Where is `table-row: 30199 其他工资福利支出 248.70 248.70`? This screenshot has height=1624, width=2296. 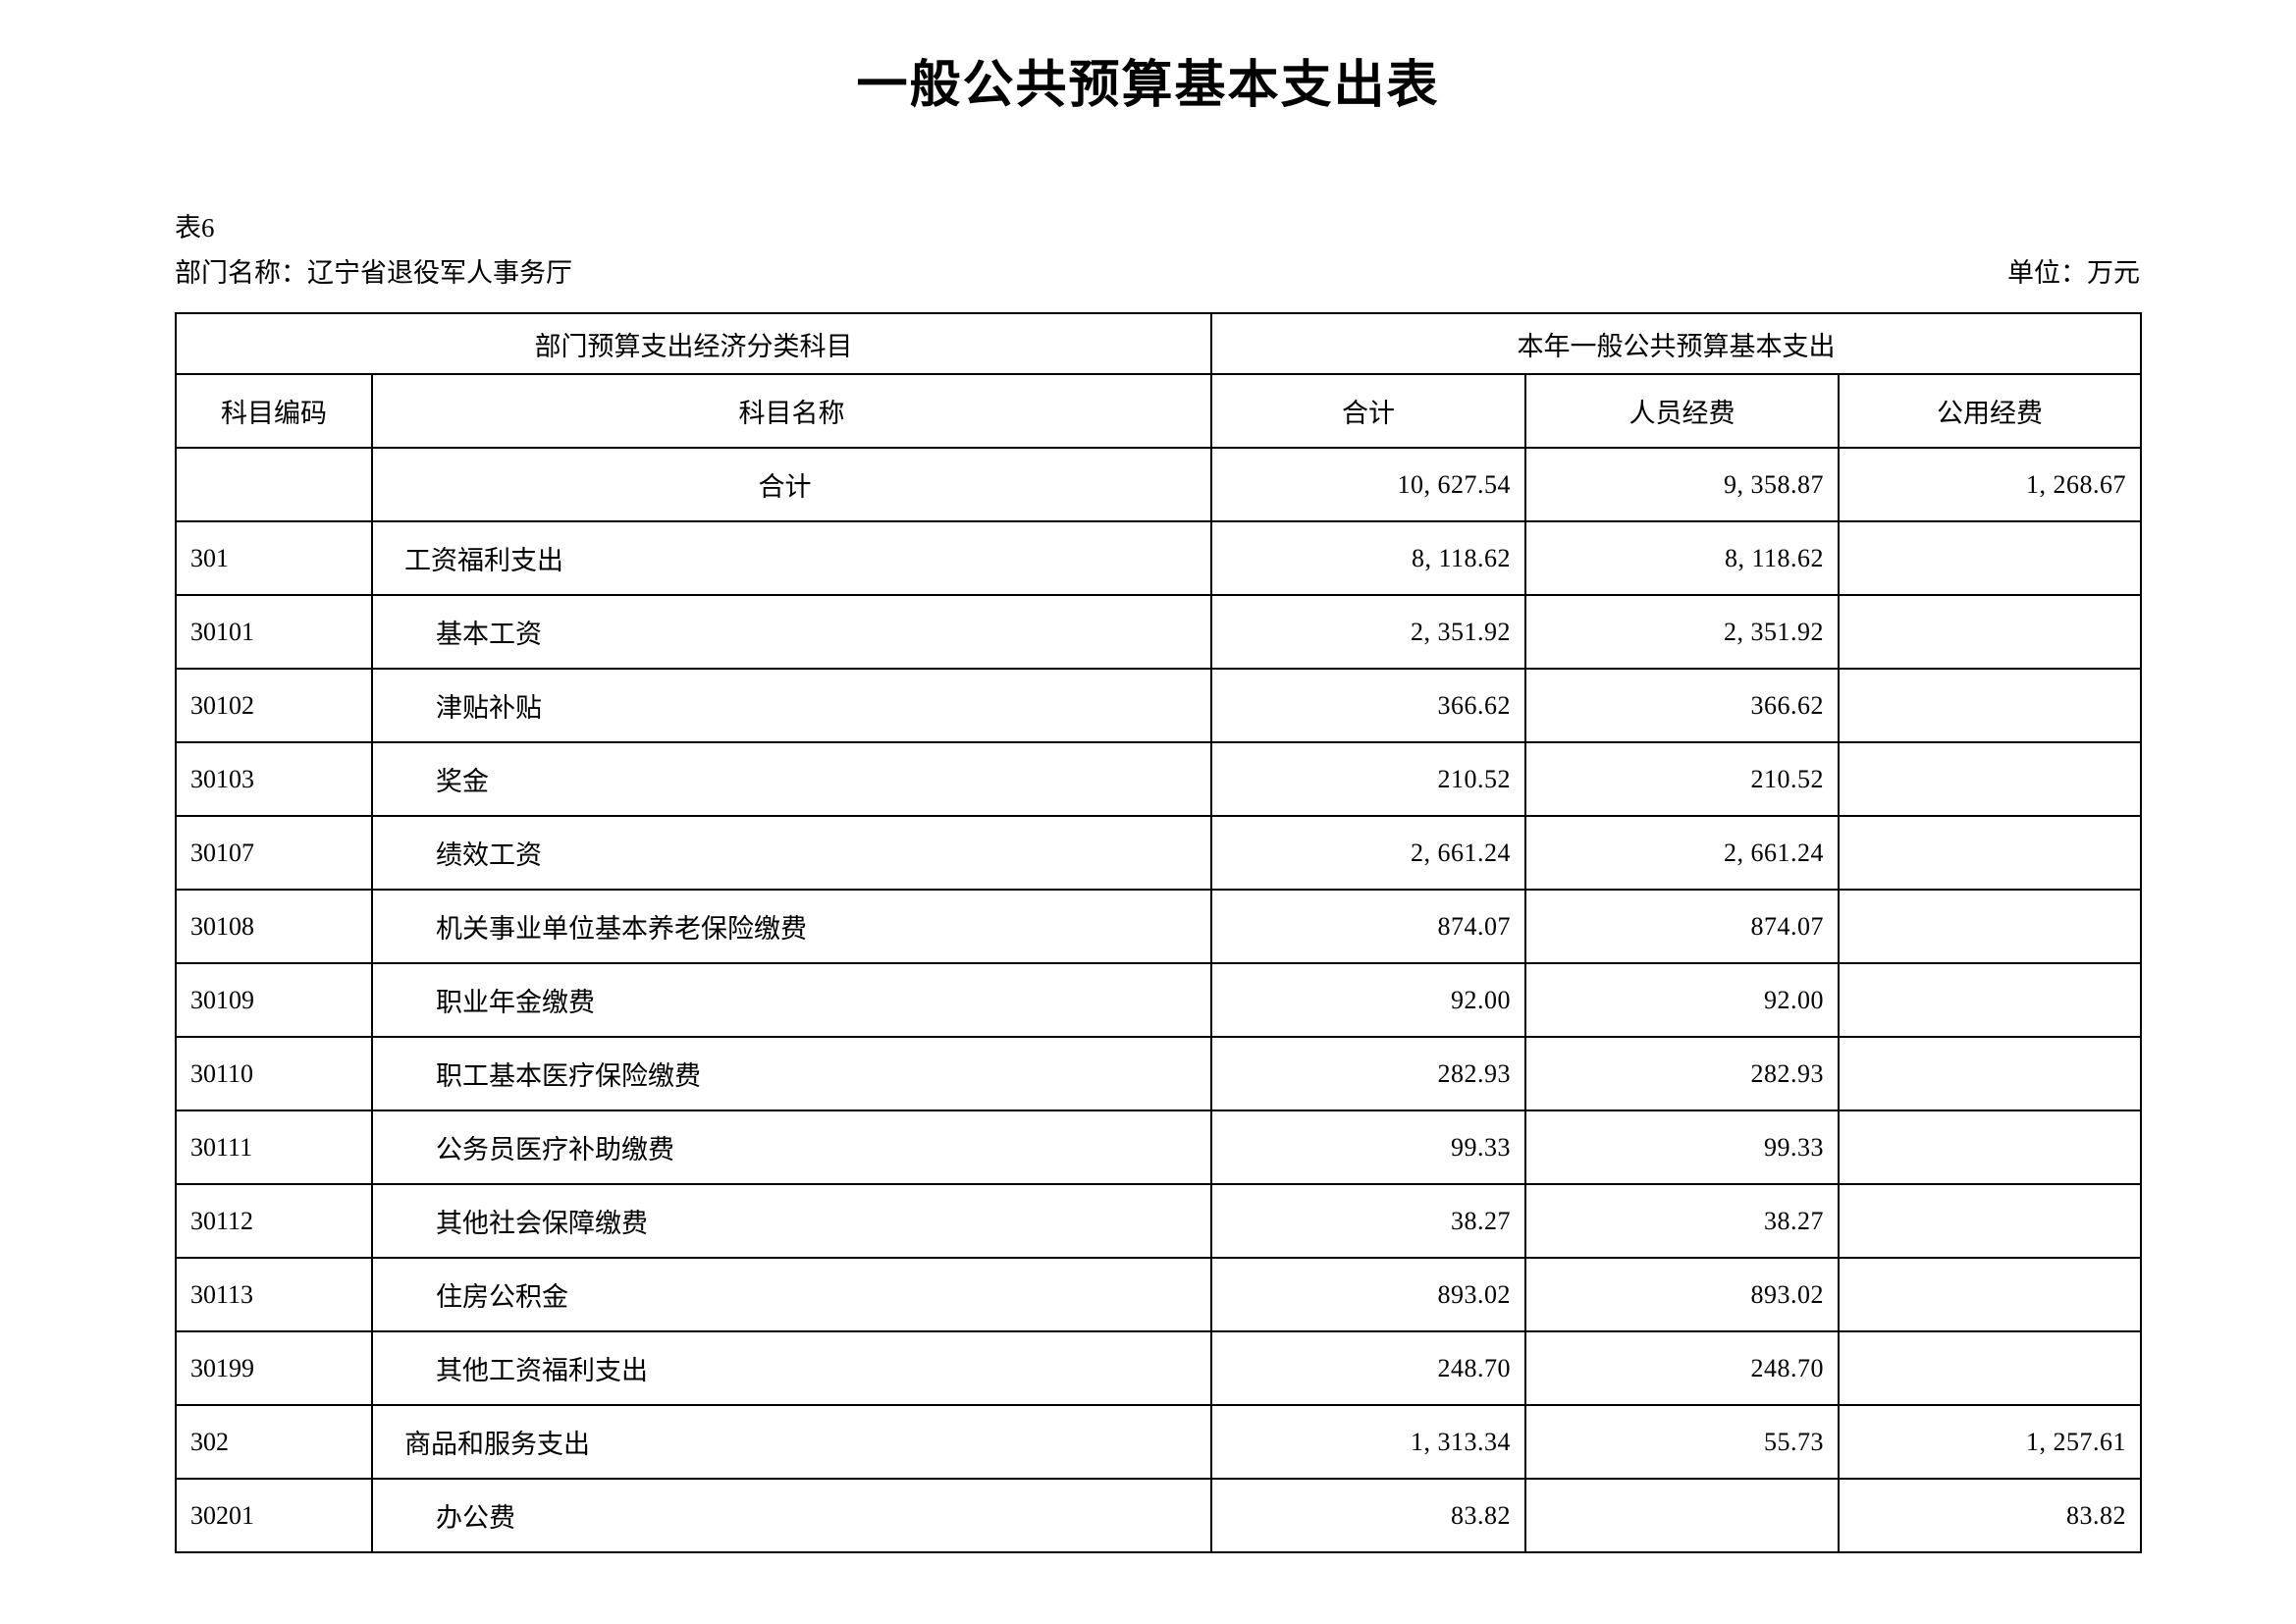
table-row: 30199 其他工资福利支出 248.70 248.70 is located at coordinates (1158, 1368).